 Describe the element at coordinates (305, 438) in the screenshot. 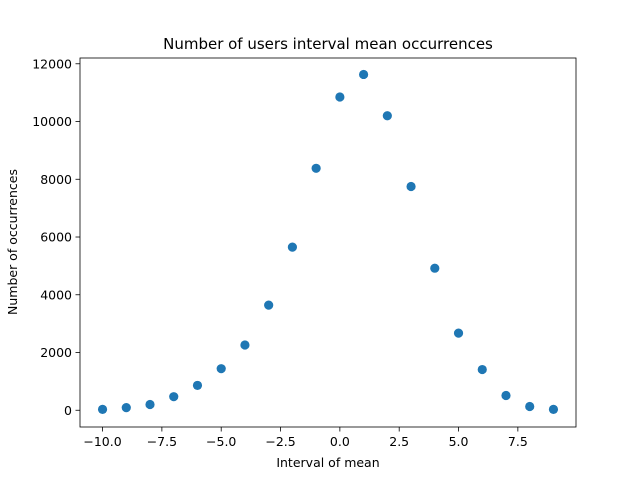

I see `x-axis-ticks: −10.0 −7.5 −5.0 −2.5 0.0 2.5 5.0 7.5` at that location.